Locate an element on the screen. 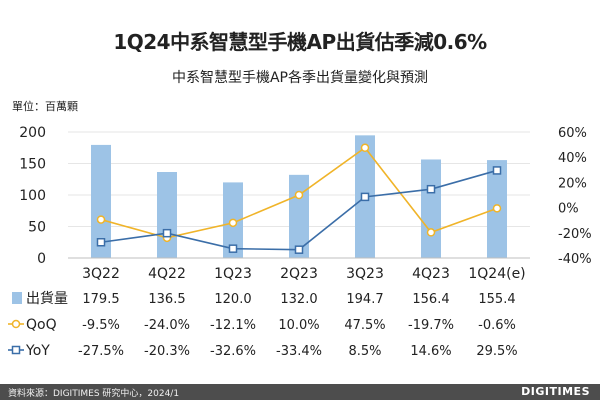 This screenshot has height=400, width=600. x-tick-label: 1Q23 is located at coordinates (233, 274).